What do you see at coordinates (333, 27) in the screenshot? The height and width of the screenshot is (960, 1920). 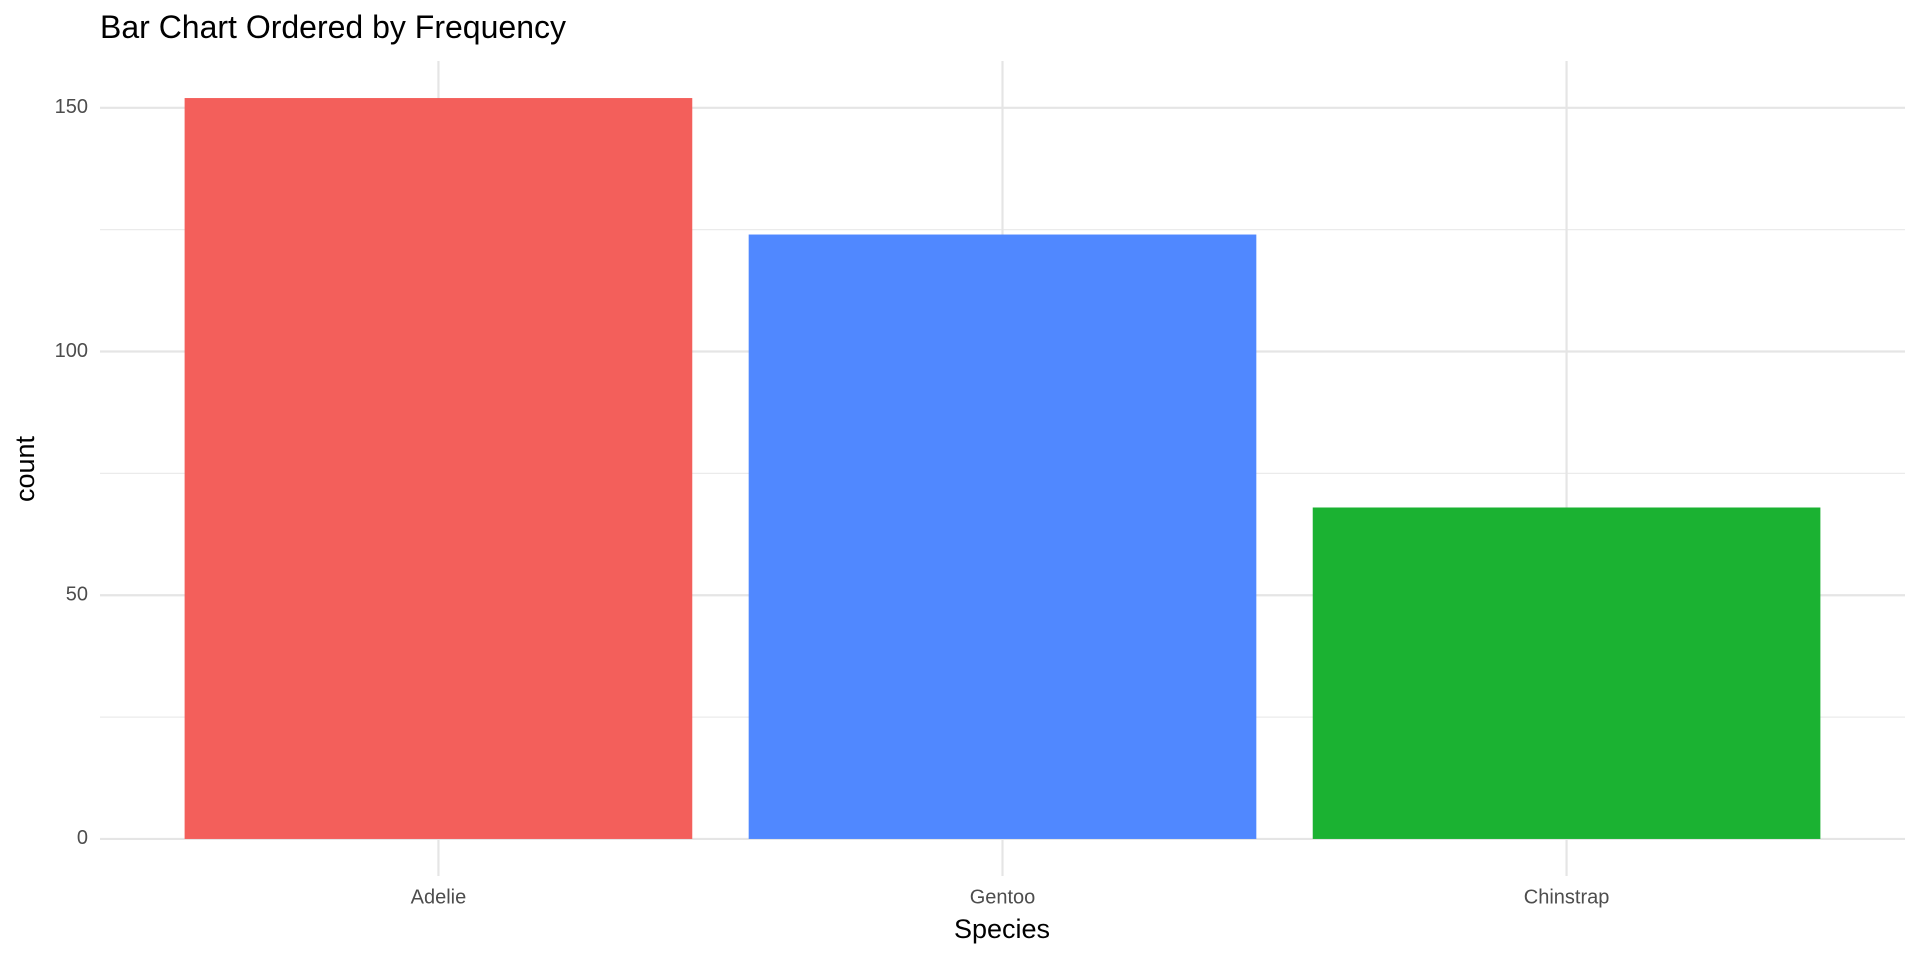 I see `chart-title: Bar Chart Ordered by Frequency` at bounding box center [333, 27].